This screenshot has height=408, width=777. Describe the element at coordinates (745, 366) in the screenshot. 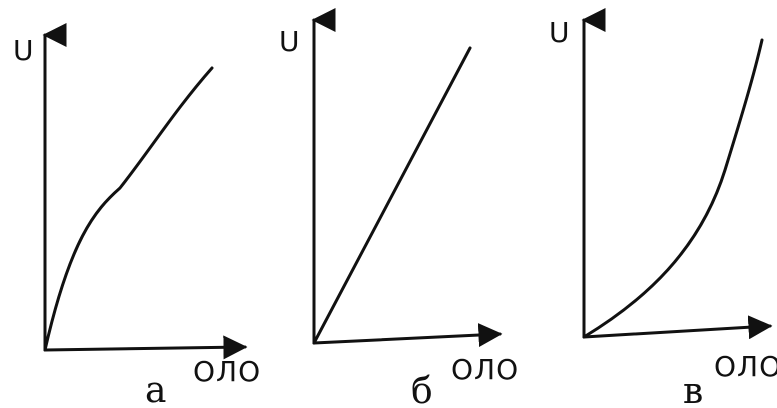

I see `panel-c-x-label: ОЛО` at that location.